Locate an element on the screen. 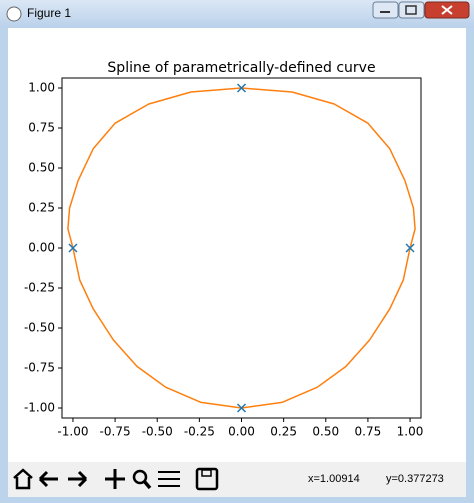  x-tick-label: -0.25 is located at coordinates (199, 432).